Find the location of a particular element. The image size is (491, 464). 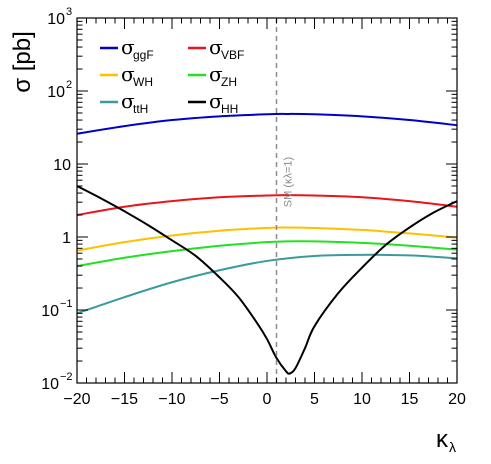

legend-symbol-wh: σ is located at coordinates (128, 74).